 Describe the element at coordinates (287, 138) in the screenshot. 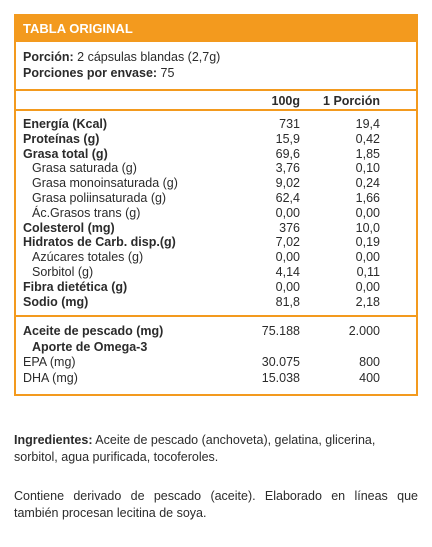

I see `row-value-100g: 15,9` at that location.